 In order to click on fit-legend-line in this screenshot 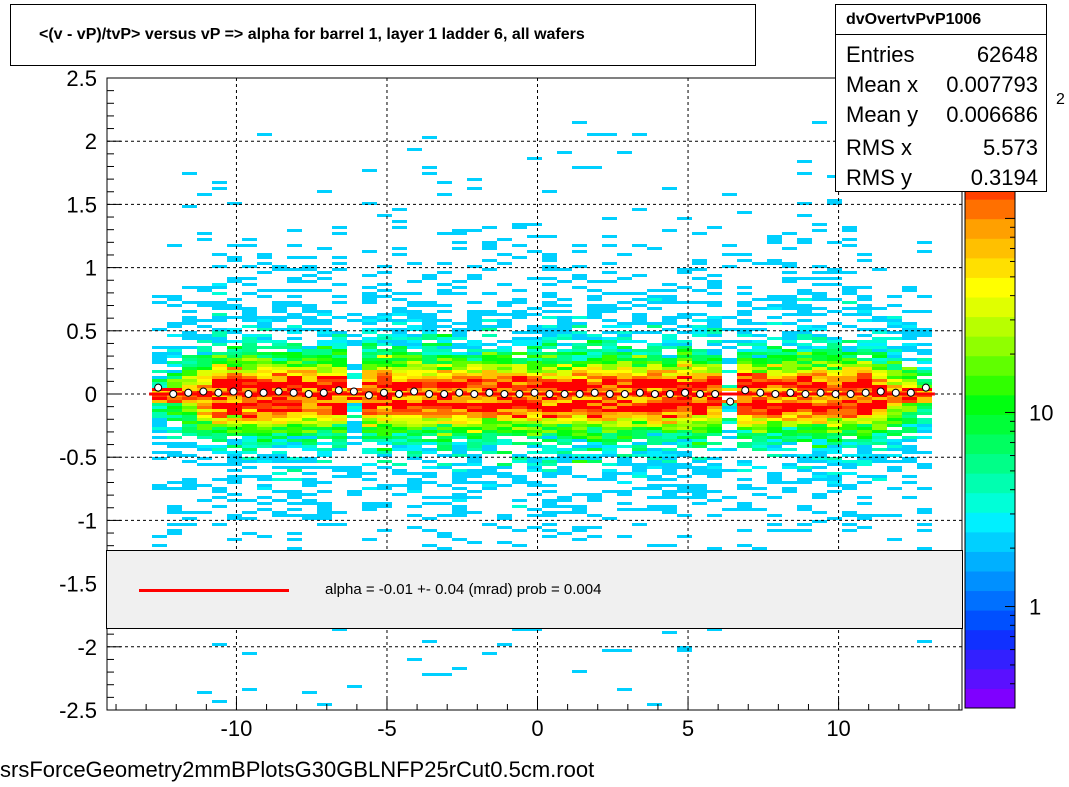, I will do `click(214, 590)`.